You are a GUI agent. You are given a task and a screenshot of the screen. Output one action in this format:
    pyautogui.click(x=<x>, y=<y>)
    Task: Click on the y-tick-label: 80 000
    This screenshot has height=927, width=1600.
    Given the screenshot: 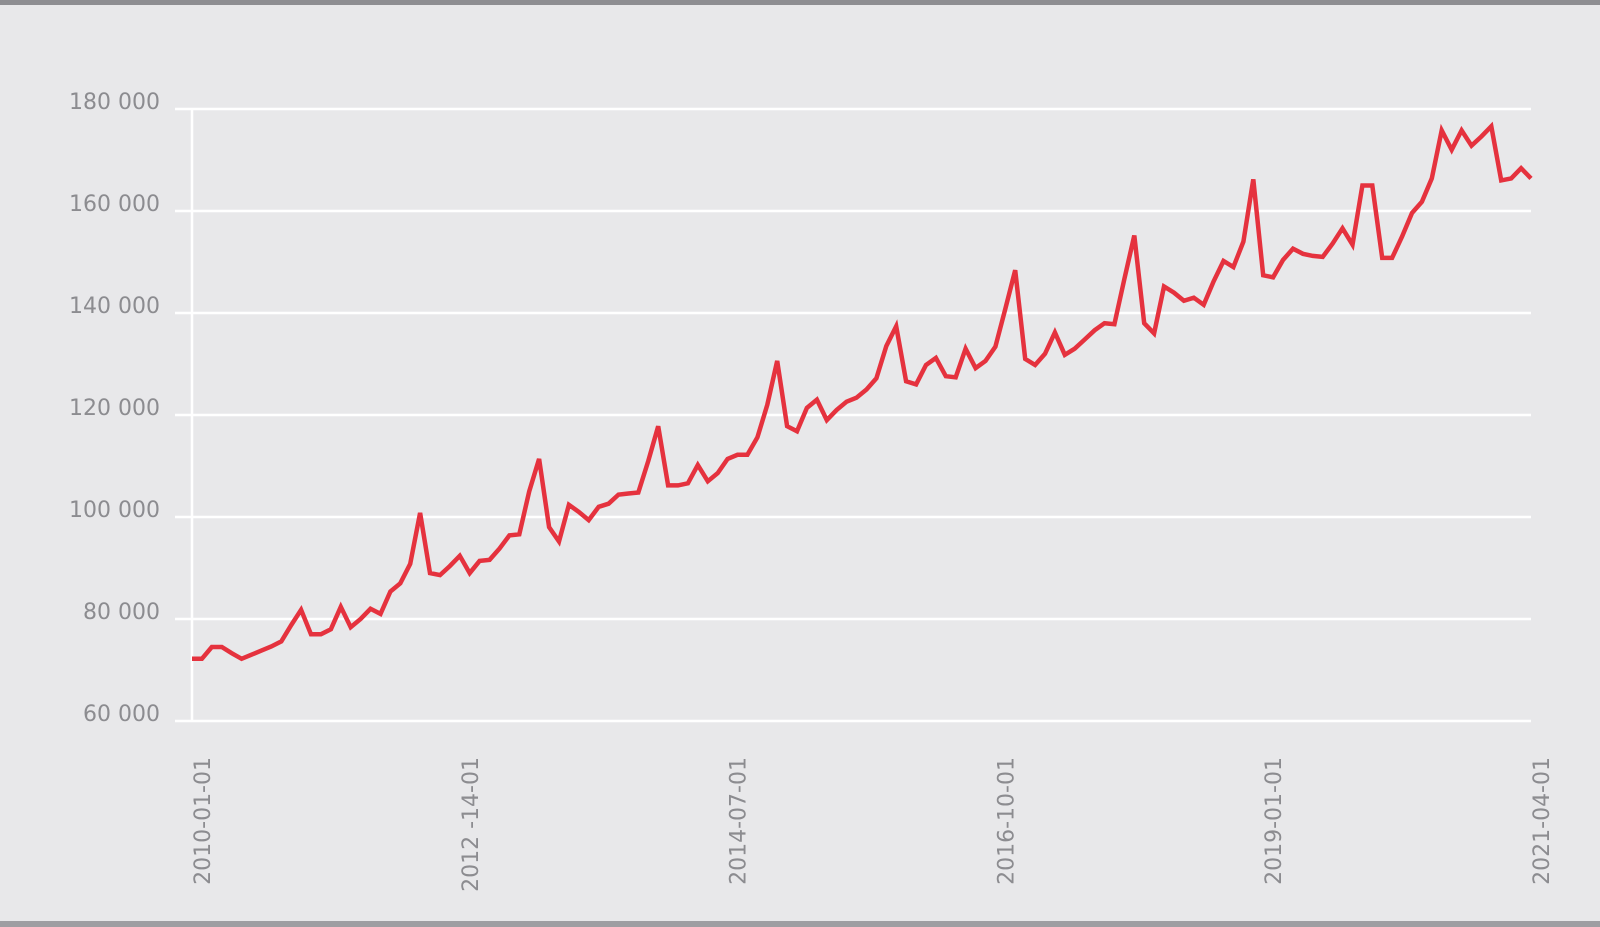 What is the action you would take?
    pyautogui.click(x=121, y=612)
    